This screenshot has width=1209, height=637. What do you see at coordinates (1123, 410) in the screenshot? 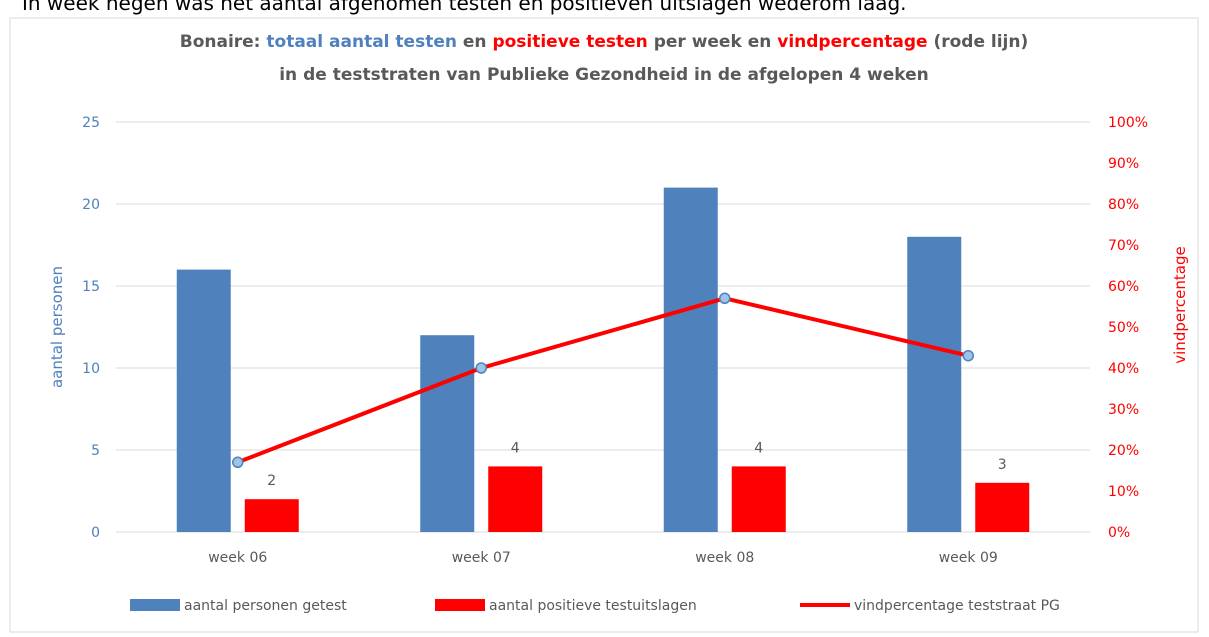
I see `y2-tick-label: 30%` at bounding box center [1123, 410].